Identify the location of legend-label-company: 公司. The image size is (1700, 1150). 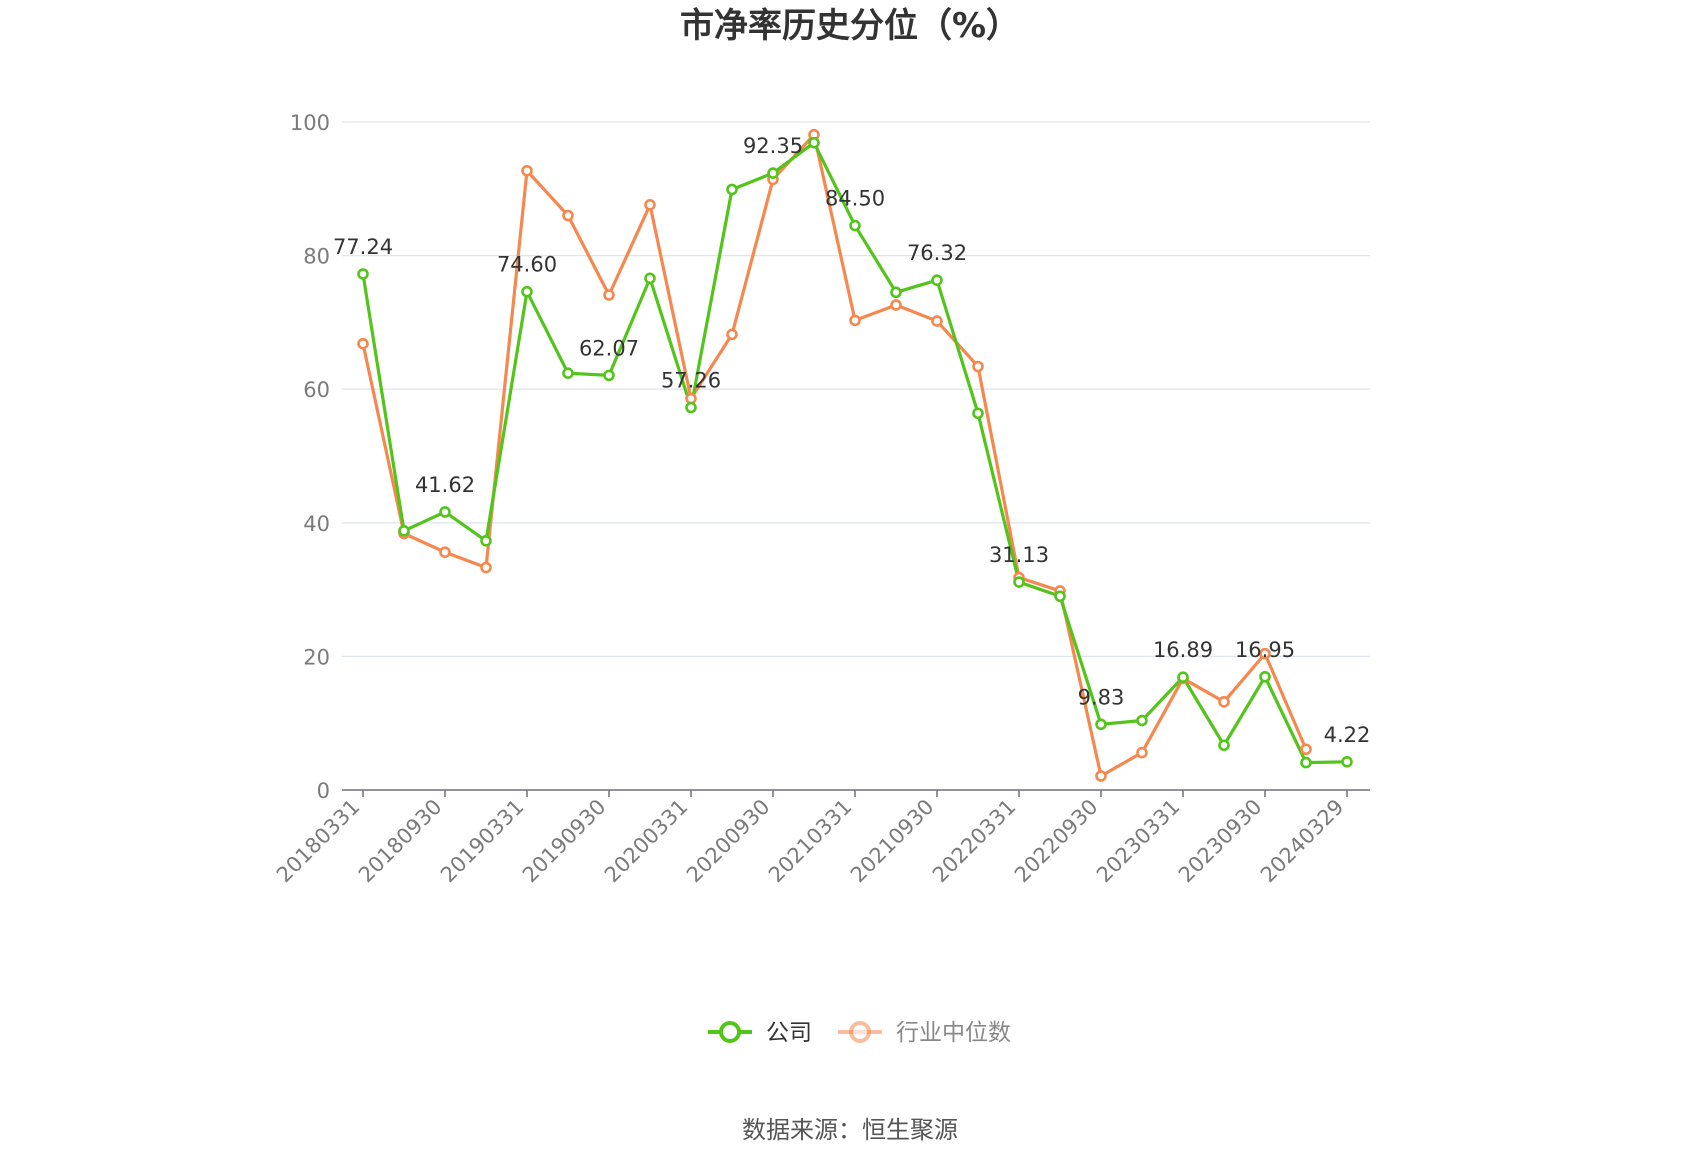
(789, 1033).